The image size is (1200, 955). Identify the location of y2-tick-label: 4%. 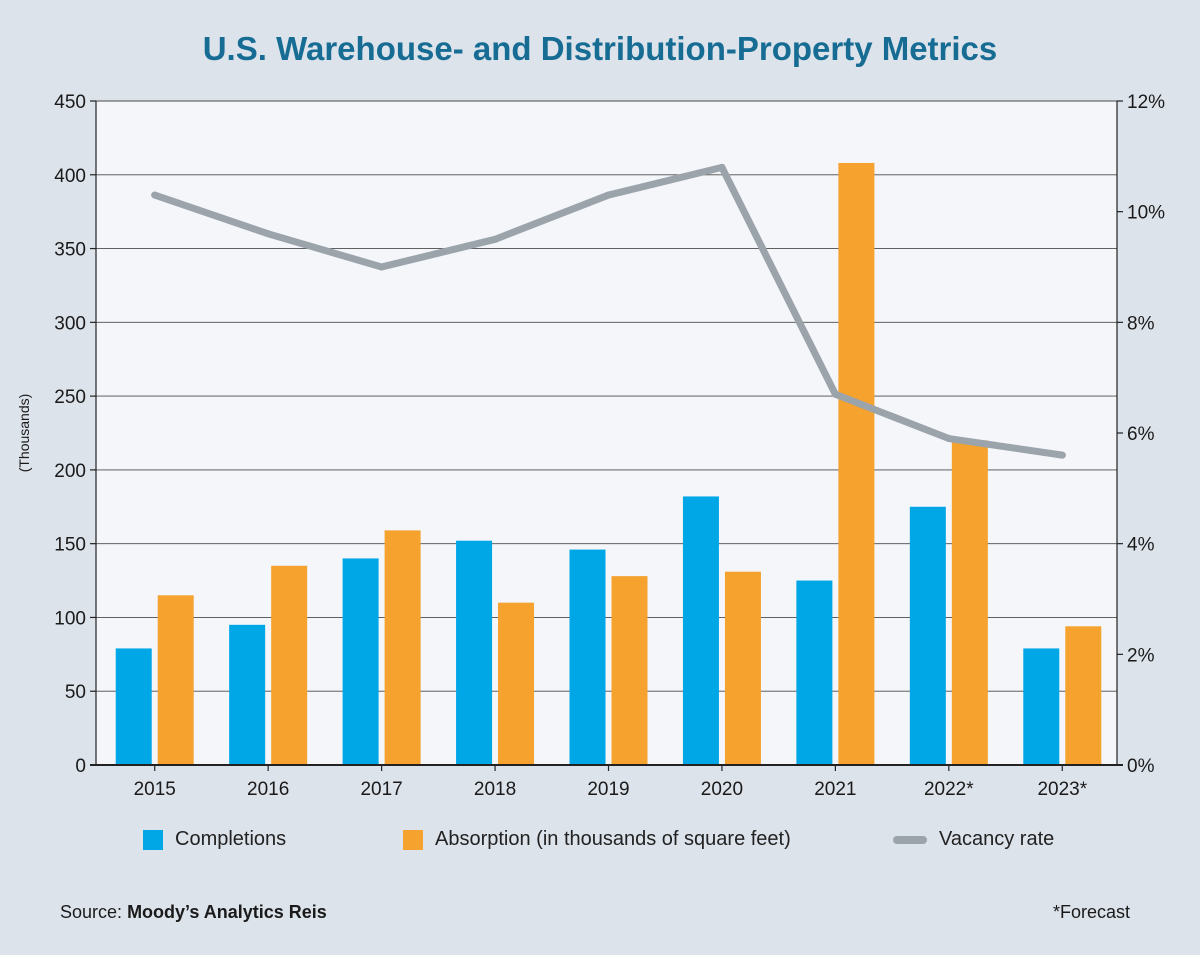
(1141, 545).